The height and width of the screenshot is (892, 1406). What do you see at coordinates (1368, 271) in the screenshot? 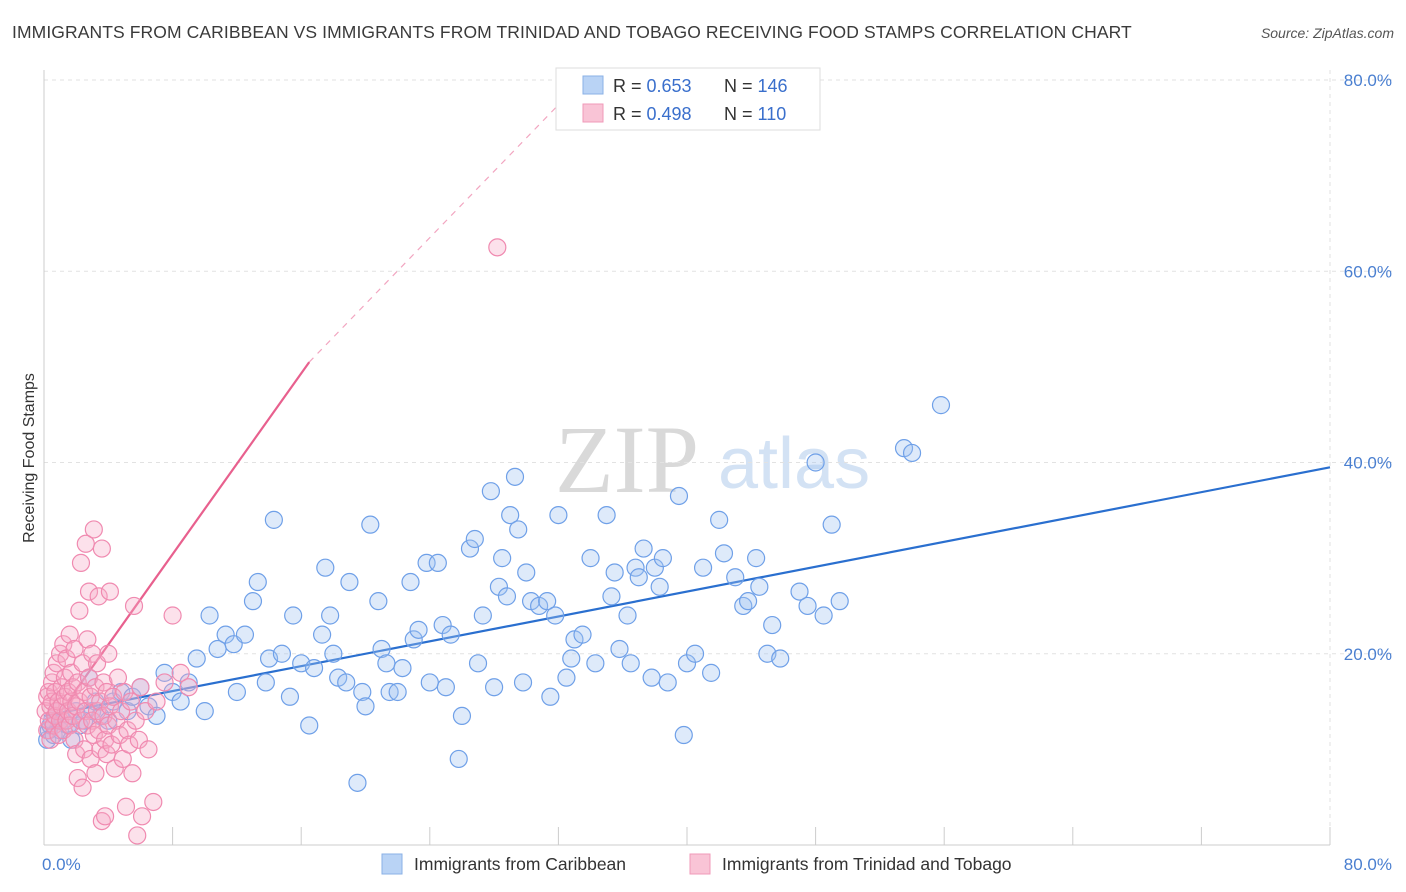
I see `y-tick-label-2: 60.0%` at bounding box center [1368, 271].